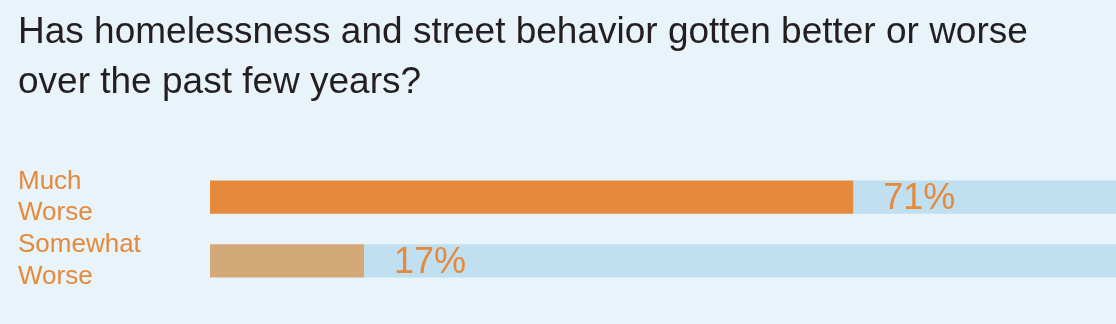 This screenshot has height=324, width=1116. Describe the element at coordinates (919, 197) in the screenshot. I see `data-label: 71%` at that location.